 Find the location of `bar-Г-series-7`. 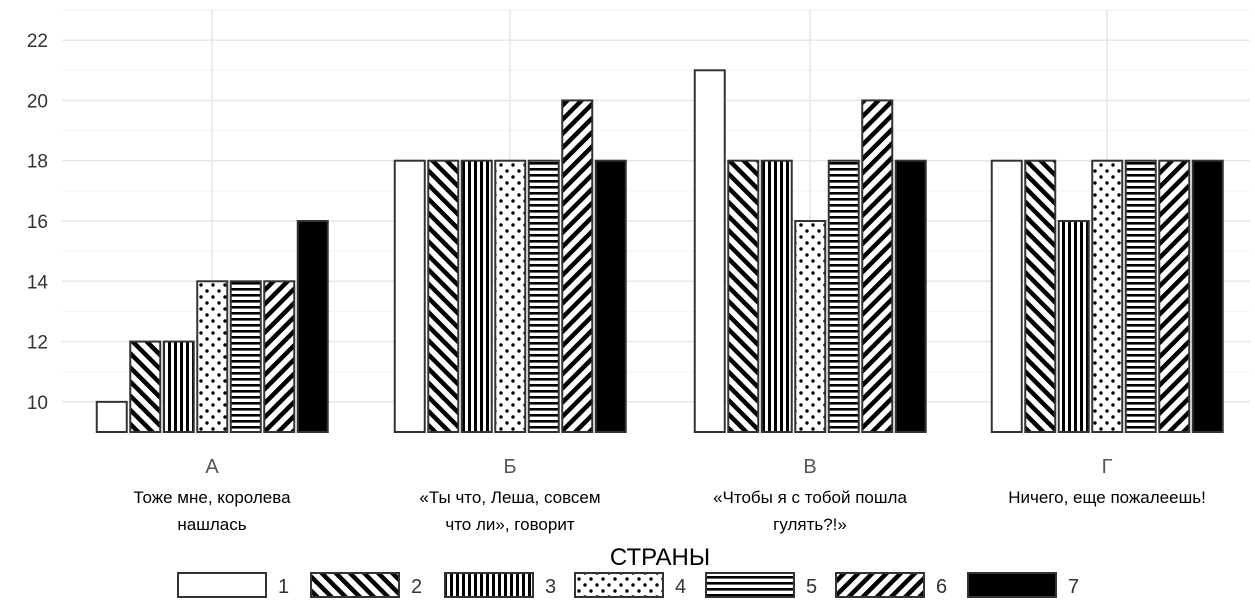

bar-Г-series-7 is located at coordinates (1207, 296).